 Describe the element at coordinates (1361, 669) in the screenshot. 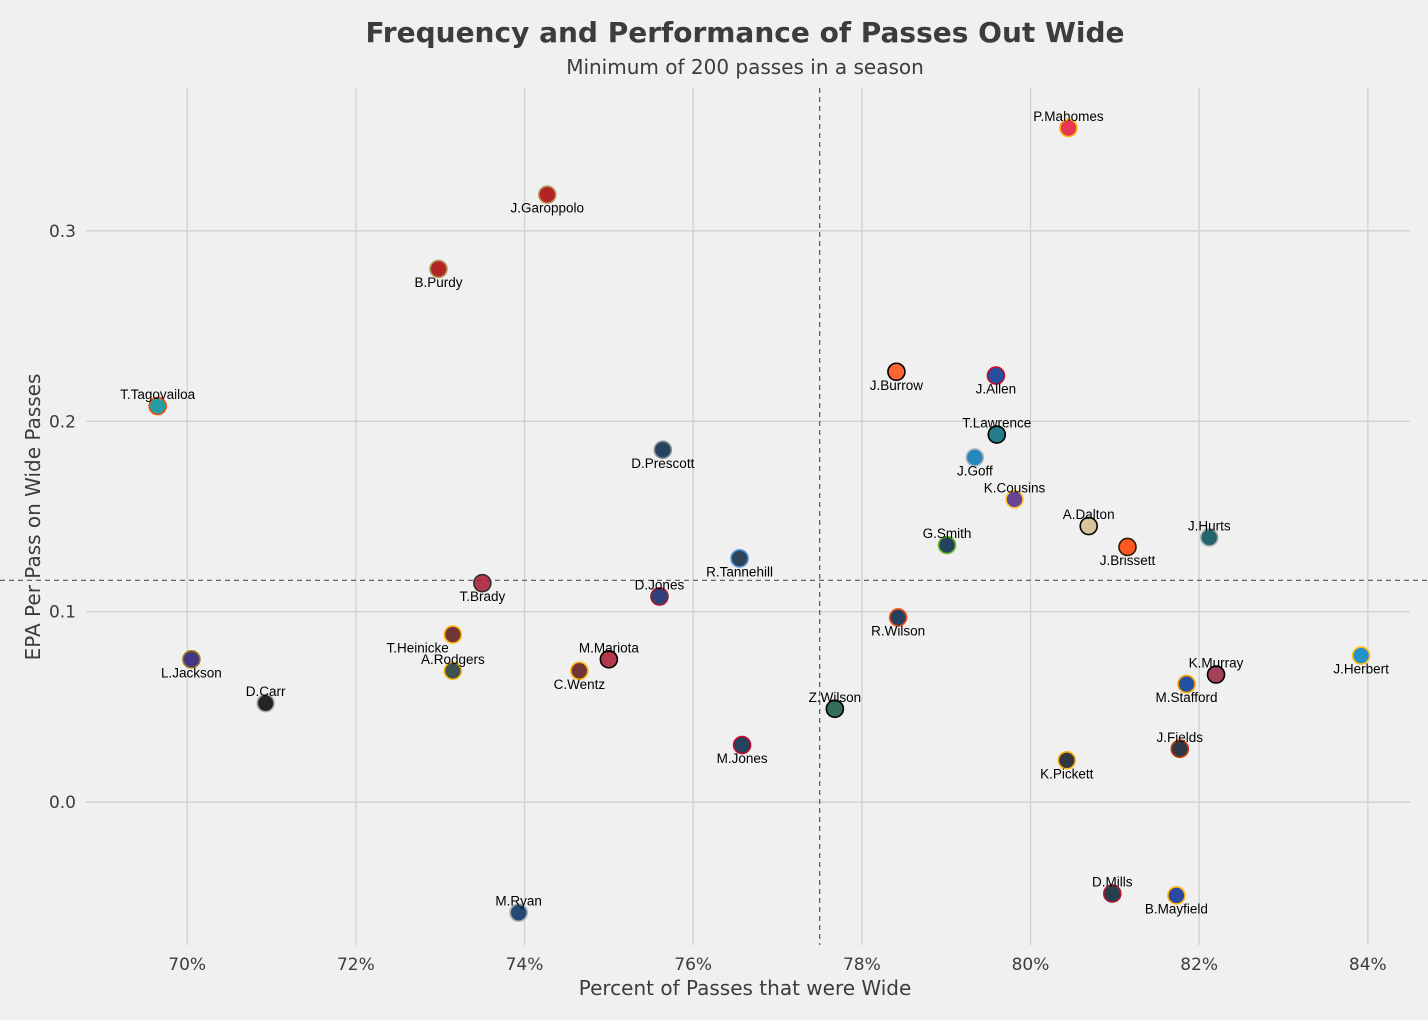

I see `point-label: J.Herbert` at that location.